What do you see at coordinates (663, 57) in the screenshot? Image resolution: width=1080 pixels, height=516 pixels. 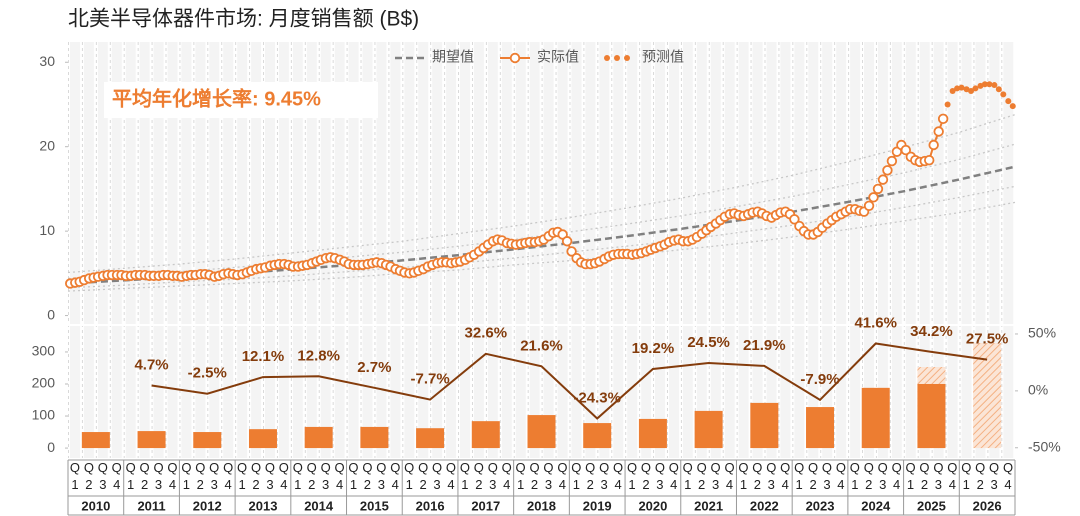 I see `legend-label: 预测值` at bounding box center [663, 57].